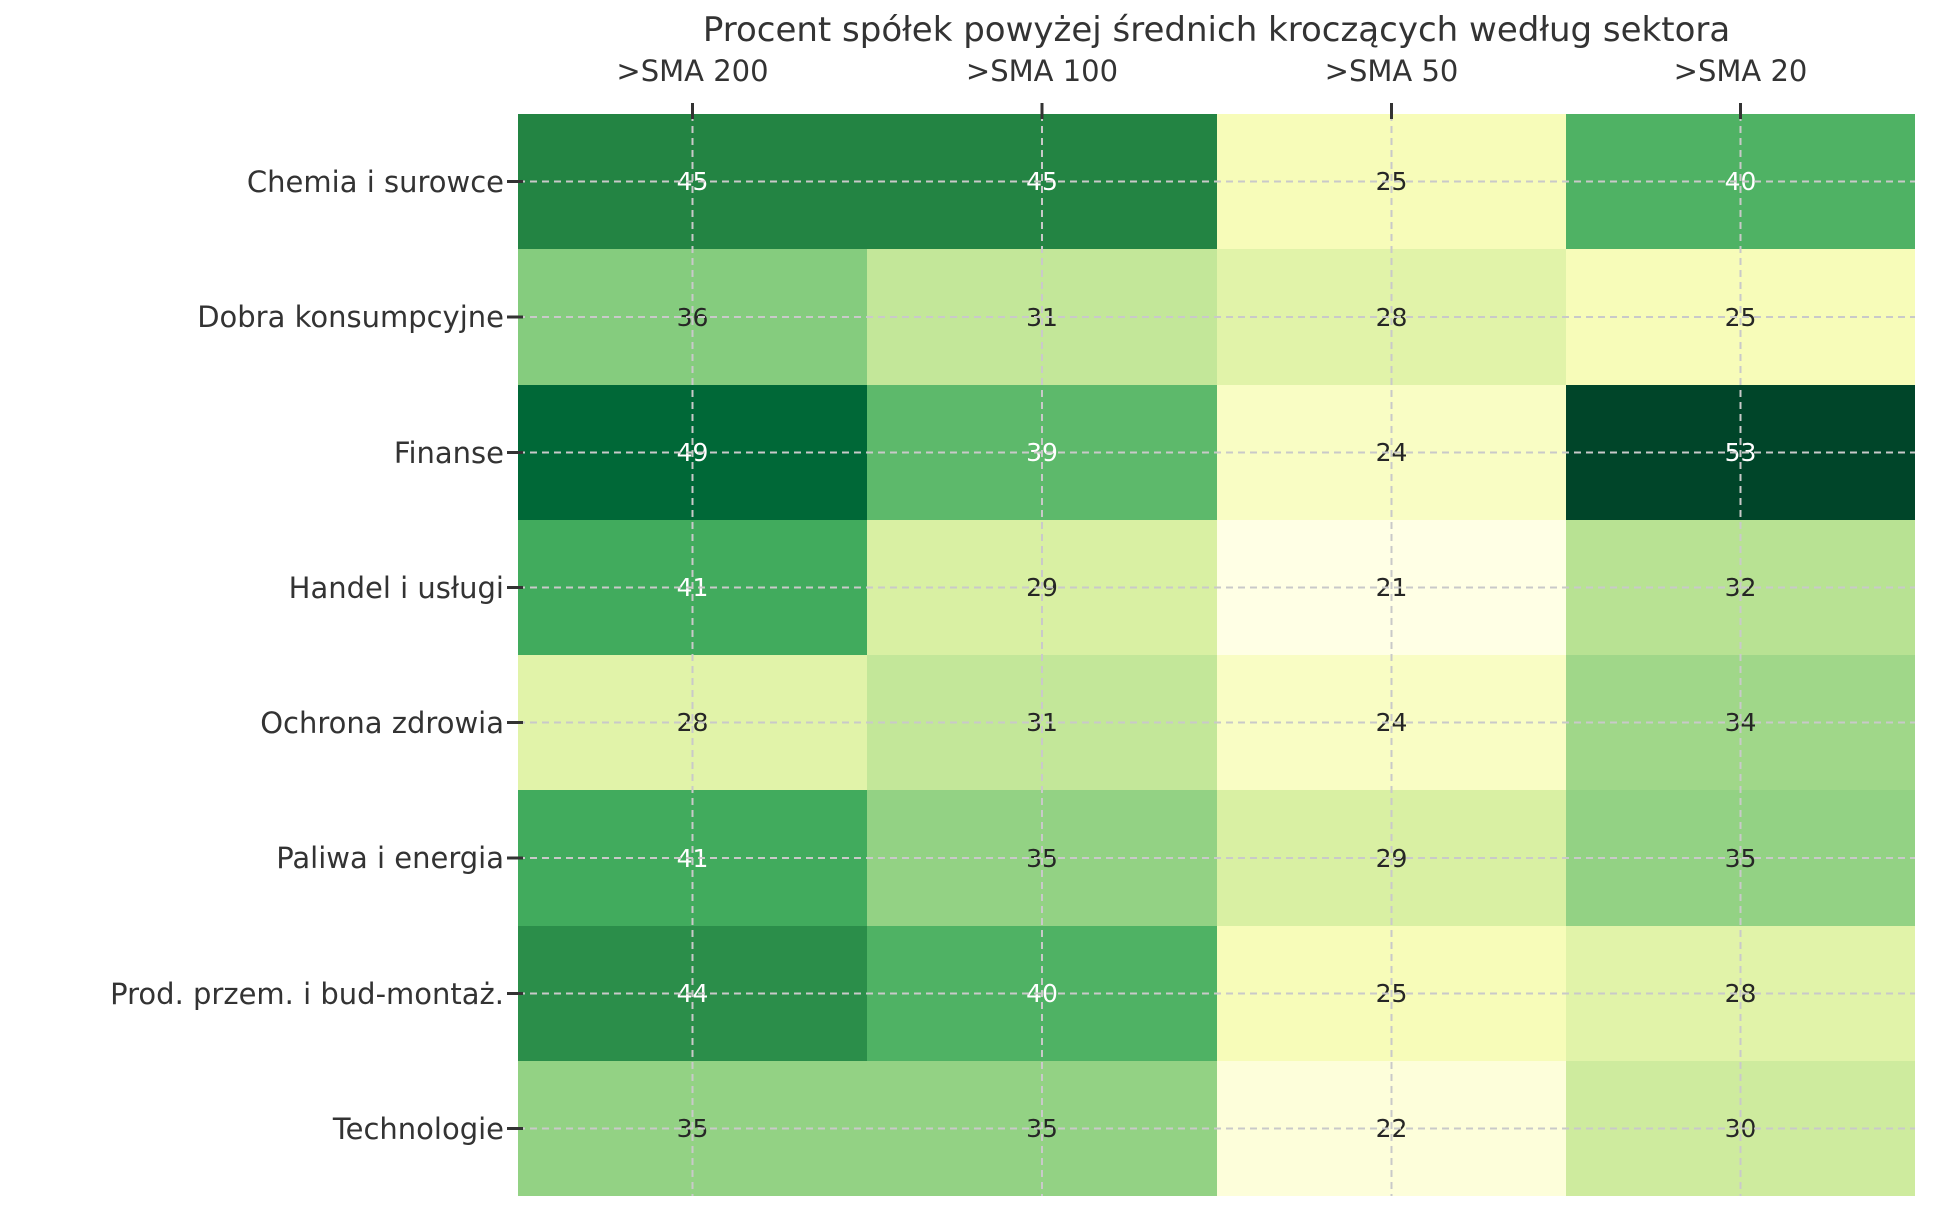 Image resolution: width=1934 pixels, height=1214 pixels. I want to click on heatmap-cell: 44, so click(692, 993).